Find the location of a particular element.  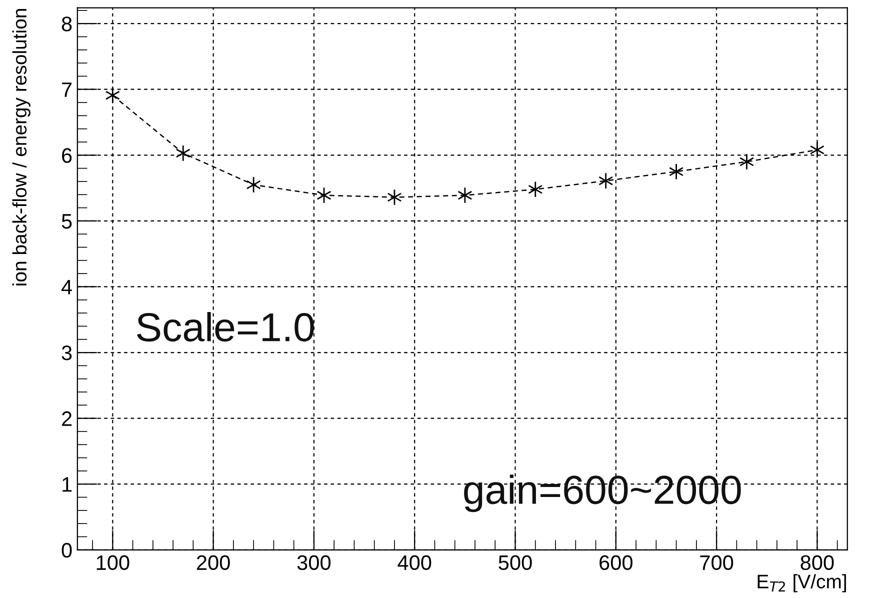

x-tick-label: 700 is located at coordinates (717, 562).